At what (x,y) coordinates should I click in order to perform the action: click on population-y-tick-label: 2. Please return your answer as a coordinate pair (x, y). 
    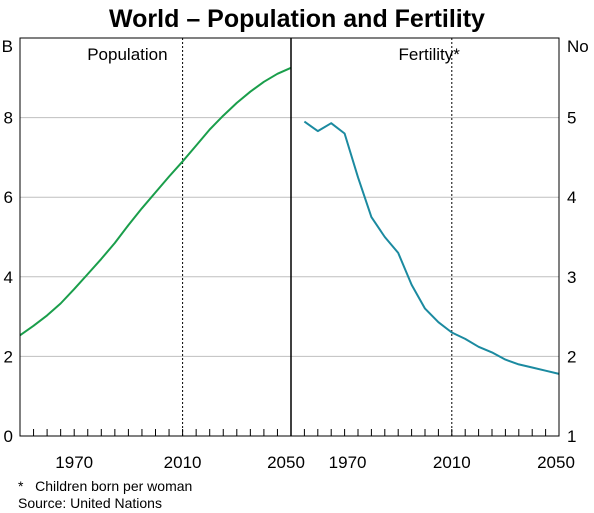
    Looking at the image, I should click on (8, 356).